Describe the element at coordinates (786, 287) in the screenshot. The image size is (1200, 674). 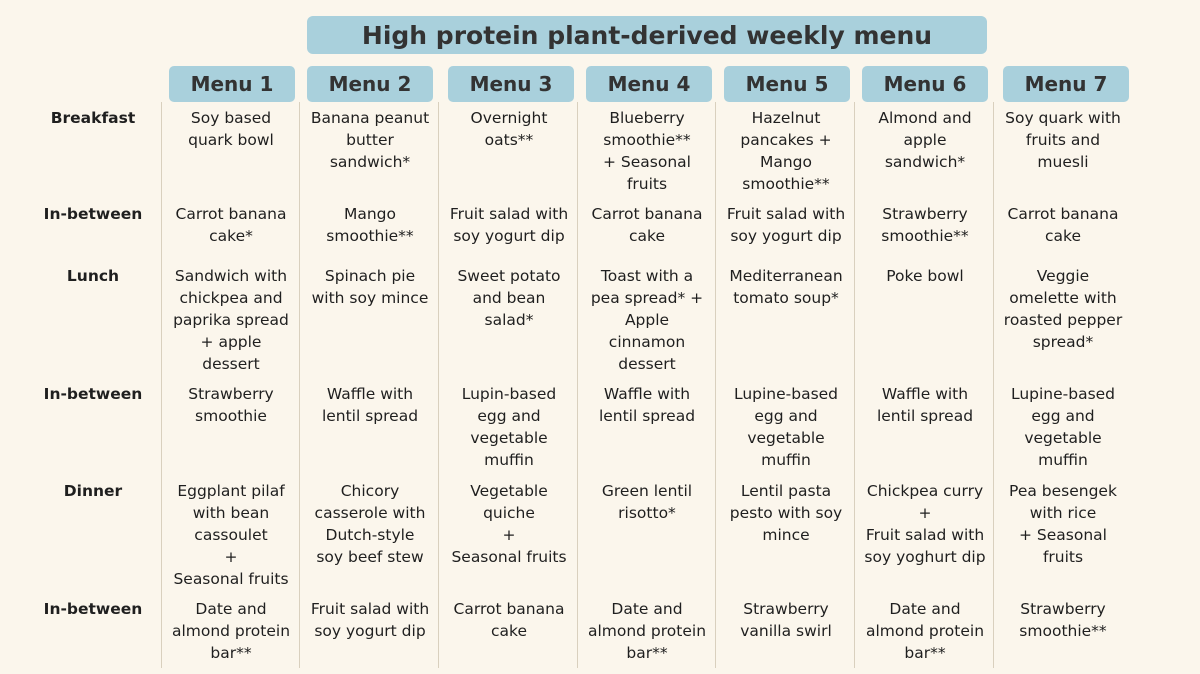
I see `menu-cell: Mediterranean tomato soup*` at that location.